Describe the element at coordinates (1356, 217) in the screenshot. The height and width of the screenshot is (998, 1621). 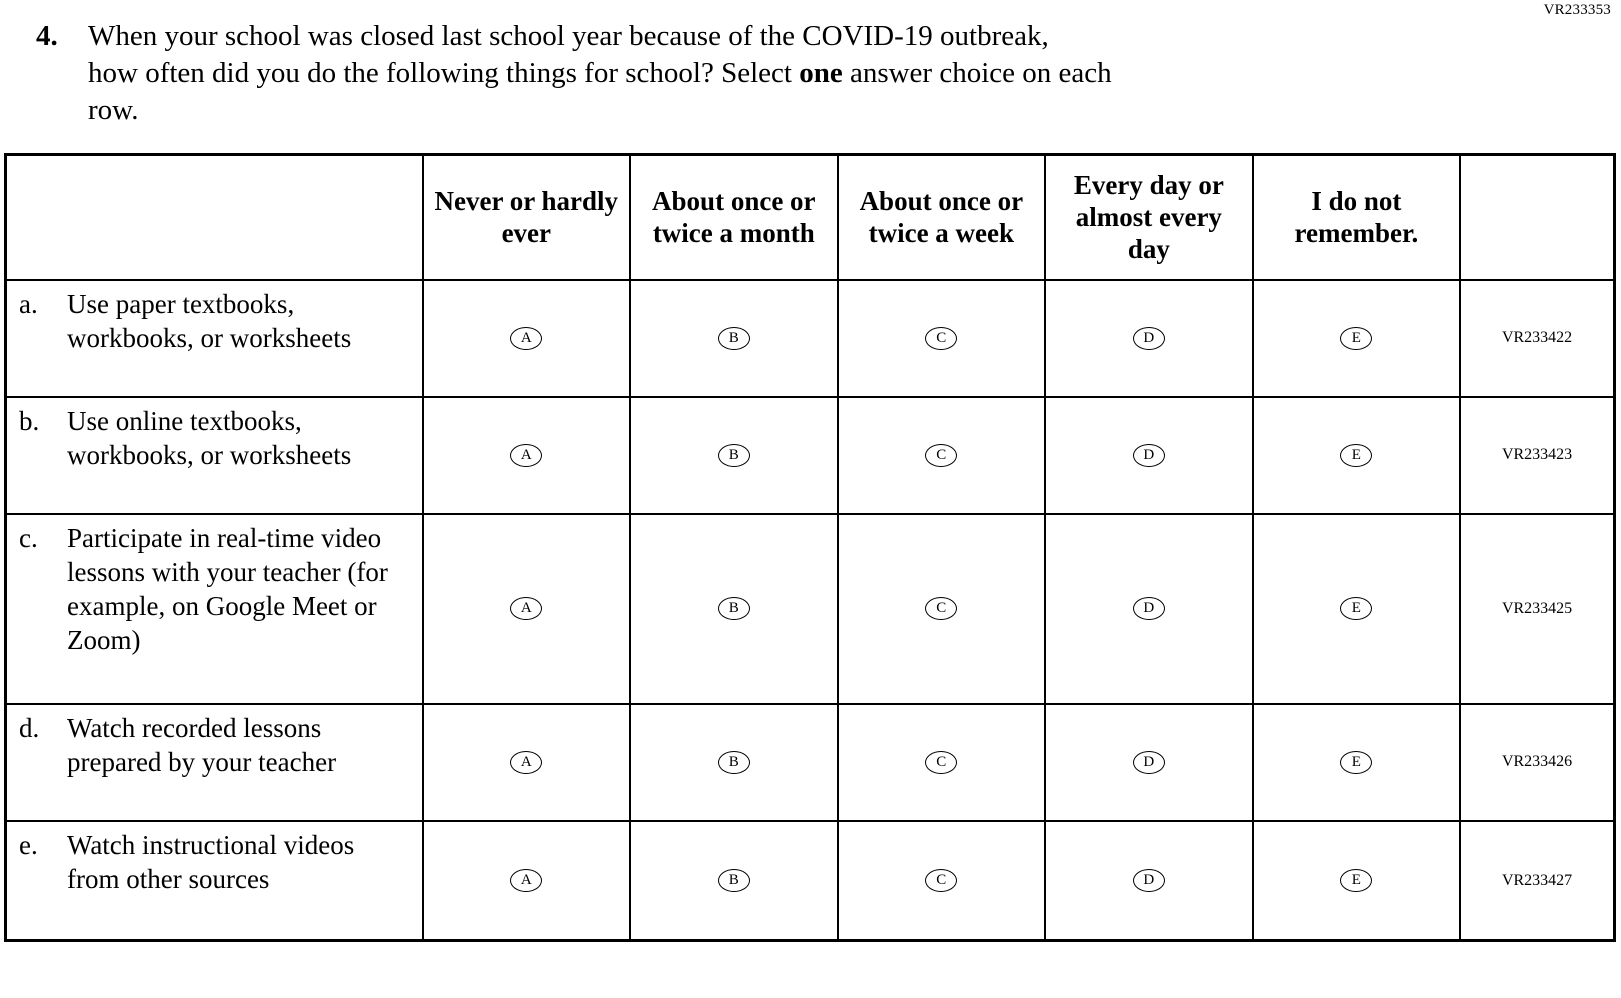
I see `col-header-not-remember: I do not remember.` at that location.